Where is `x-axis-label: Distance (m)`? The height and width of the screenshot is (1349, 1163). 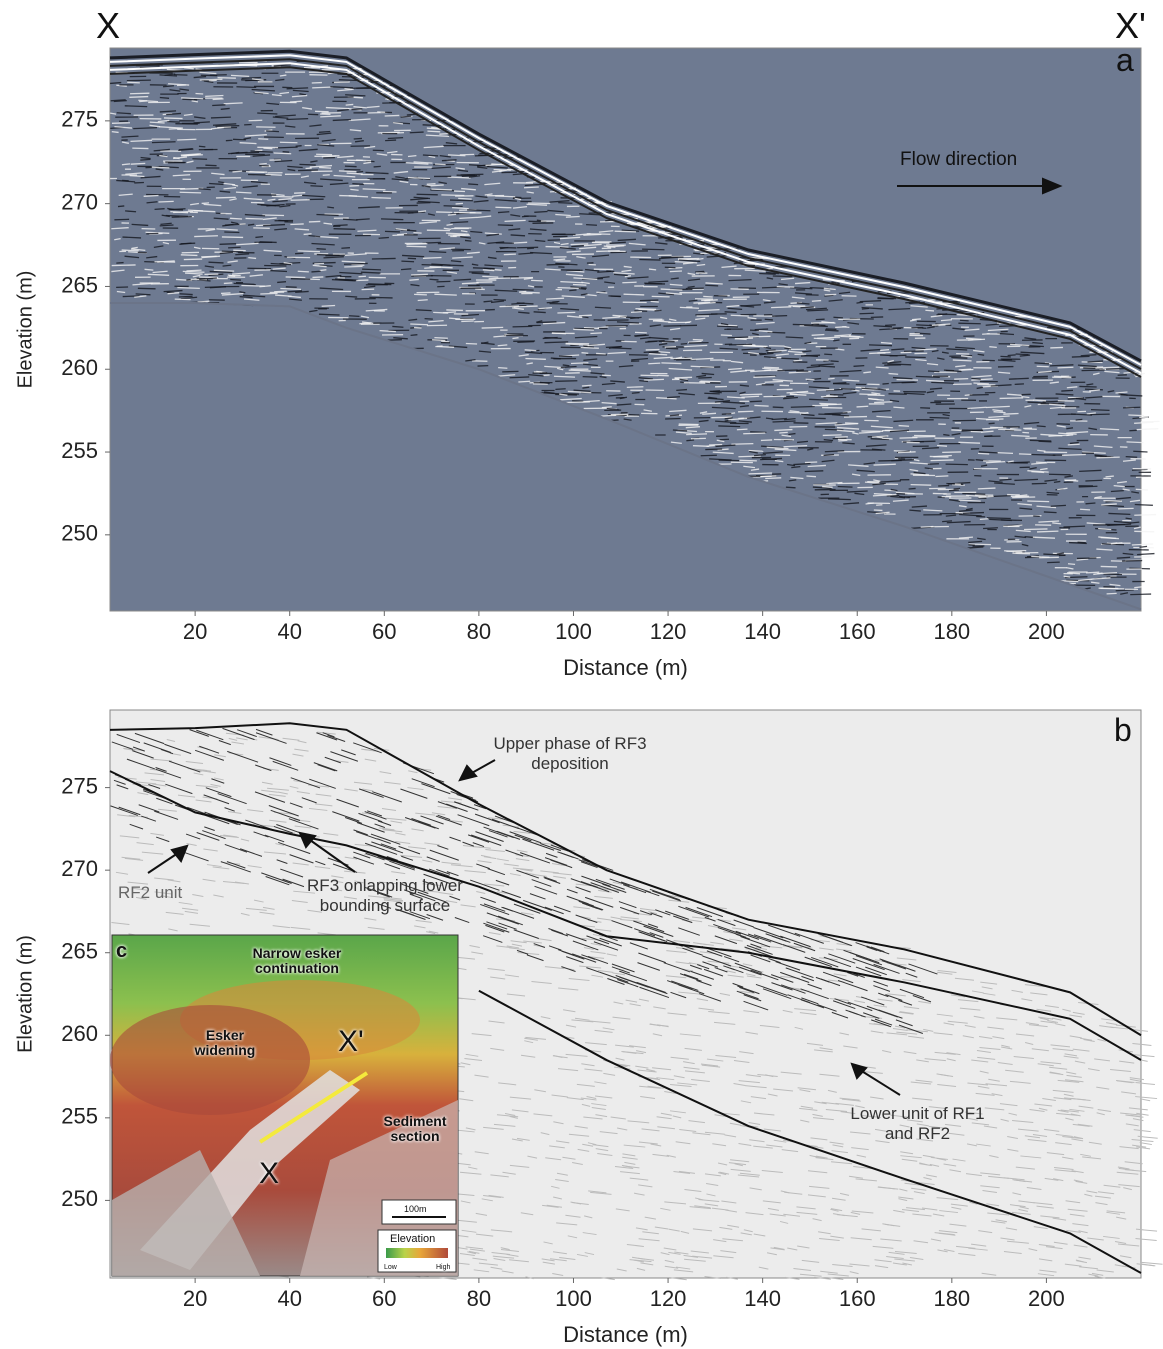 x-axis-label: Distance (m) is located at coordinates (625, 1334).